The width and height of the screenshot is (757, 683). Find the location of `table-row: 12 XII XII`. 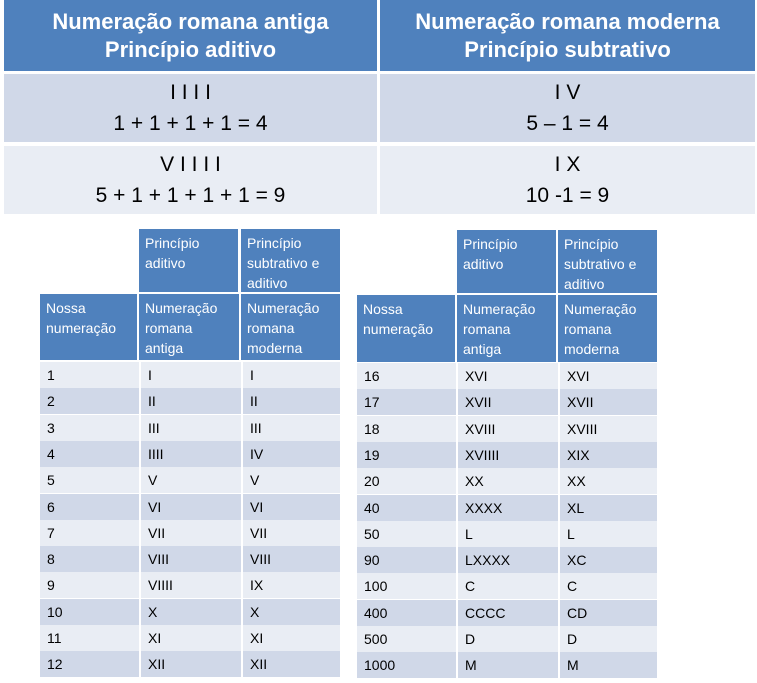

table-row: 12 XII XII is located at coordinates (190, 664).